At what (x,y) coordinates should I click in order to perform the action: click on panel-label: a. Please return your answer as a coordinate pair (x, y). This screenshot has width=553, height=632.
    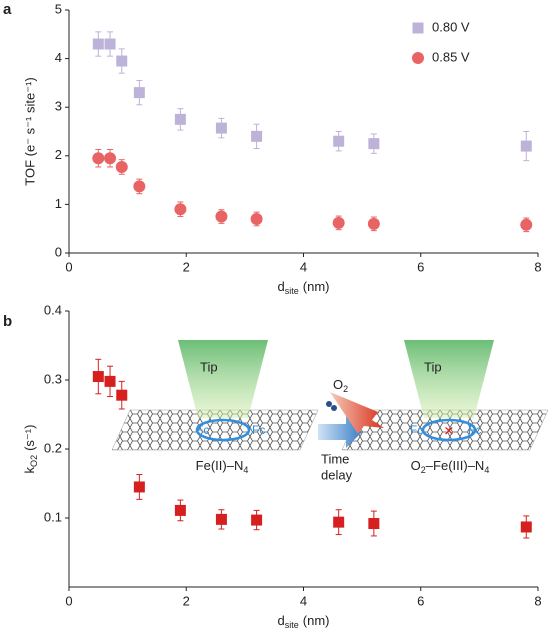
    Looking at the image, I should click on (7, 9).